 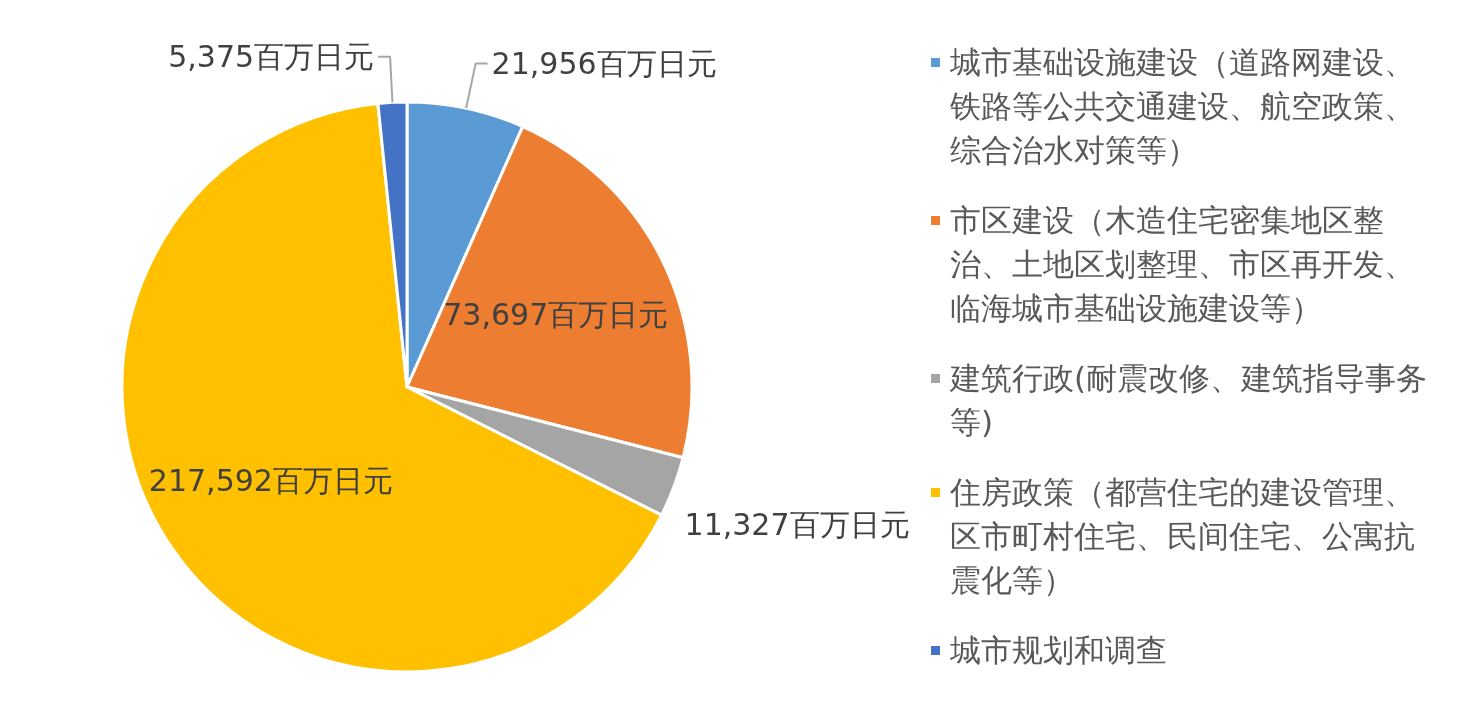 I want to click on data-label: 73,697百万日元, so click(x=556, y=315).